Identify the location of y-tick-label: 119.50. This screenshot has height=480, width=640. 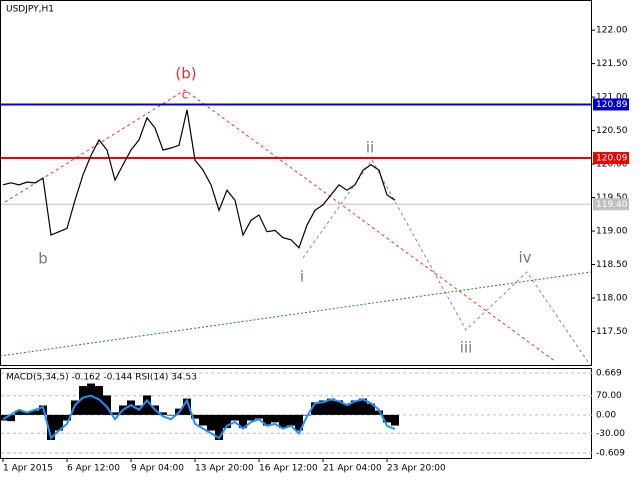
(612, 198).